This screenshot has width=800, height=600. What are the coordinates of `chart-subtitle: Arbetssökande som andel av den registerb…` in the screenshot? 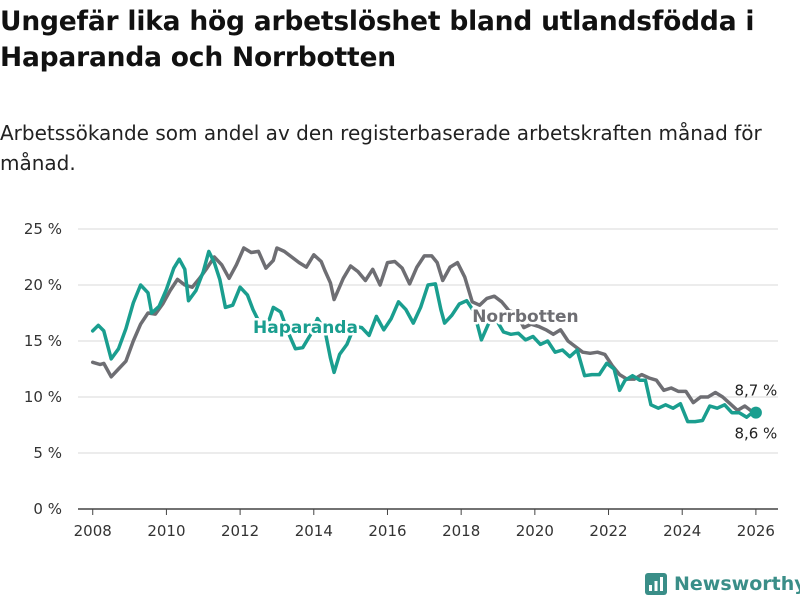 It's located at (381, 148).